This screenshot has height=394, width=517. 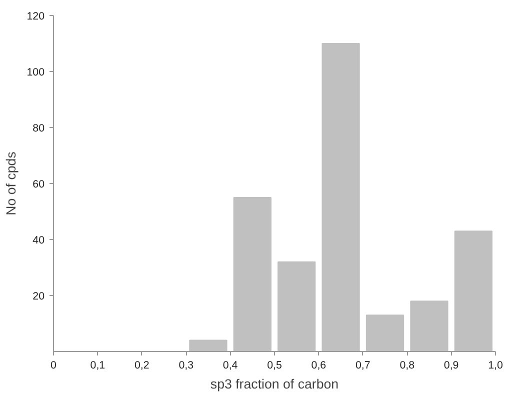 I want to click on x-tick-label: 0,6, so click(x=318, y=366).